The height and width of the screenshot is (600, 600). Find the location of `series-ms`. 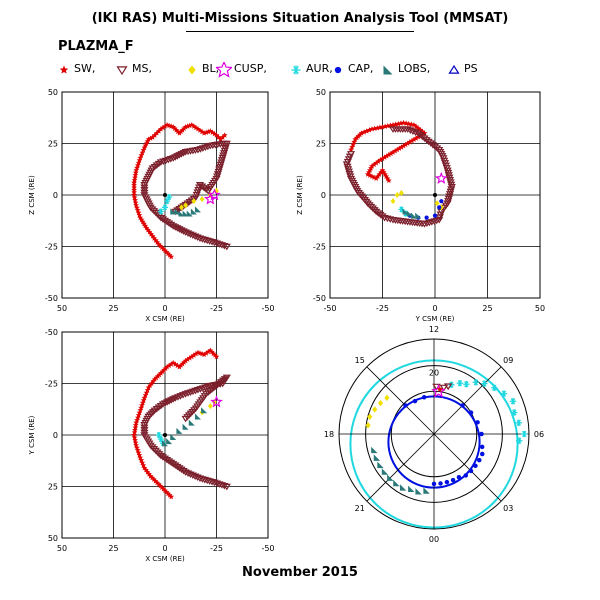

series-ms is located at coordinates (399, 177).